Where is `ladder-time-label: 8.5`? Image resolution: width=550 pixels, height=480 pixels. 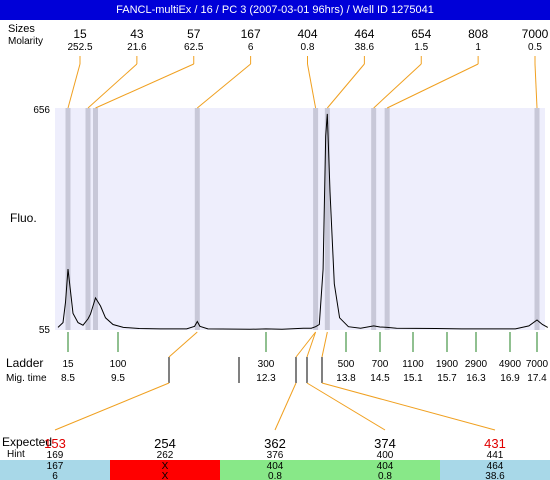 ladder-time-label: 8.5 is located at coordinates (68, 378).